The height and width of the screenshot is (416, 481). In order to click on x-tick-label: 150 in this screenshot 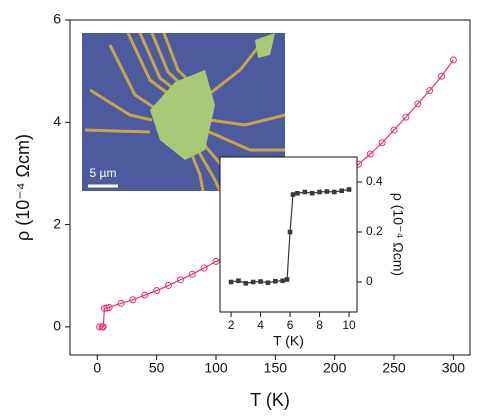, I will do `click(276, 368)`.